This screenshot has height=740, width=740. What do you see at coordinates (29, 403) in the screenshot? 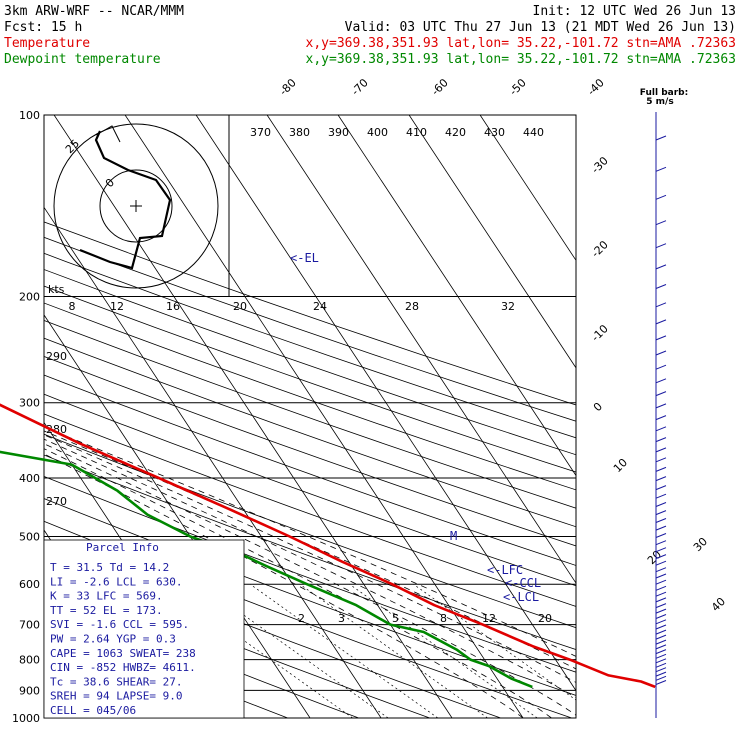
I see `pressure-tick-label: 300` at bounding box center [29, 403].